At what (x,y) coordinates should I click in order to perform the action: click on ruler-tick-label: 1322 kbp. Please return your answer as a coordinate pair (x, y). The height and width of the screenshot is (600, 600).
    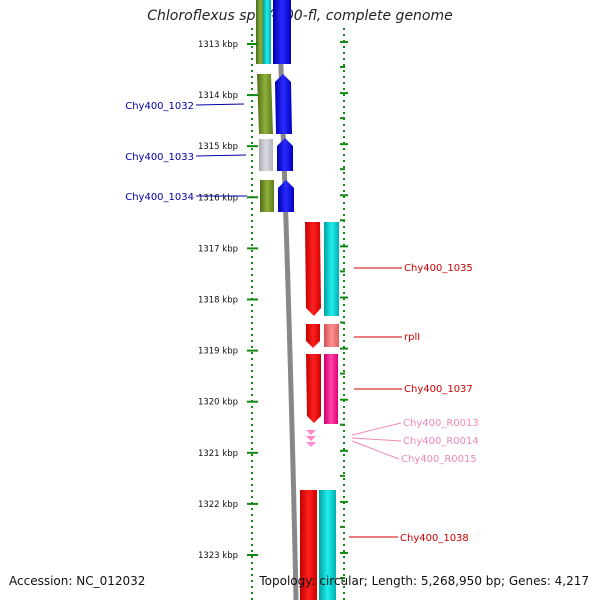
    Looking at the image, I should click on (218, 505).